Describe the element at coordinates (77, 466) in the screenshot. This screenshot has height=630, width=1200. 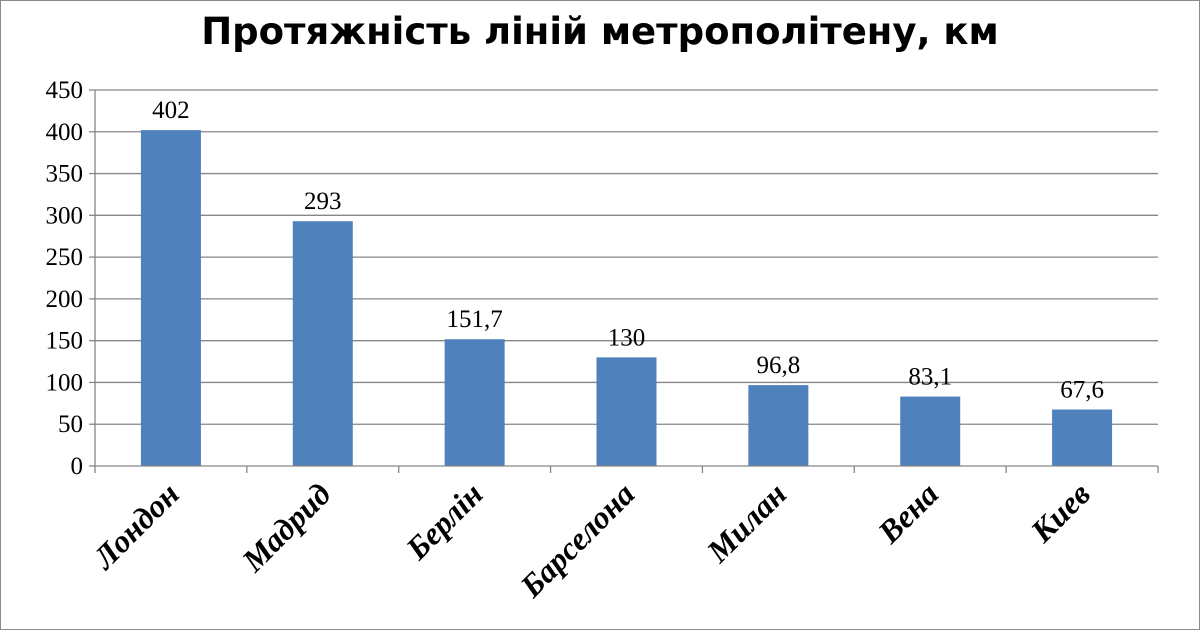
I see `y-tick-label: 0` at that location.